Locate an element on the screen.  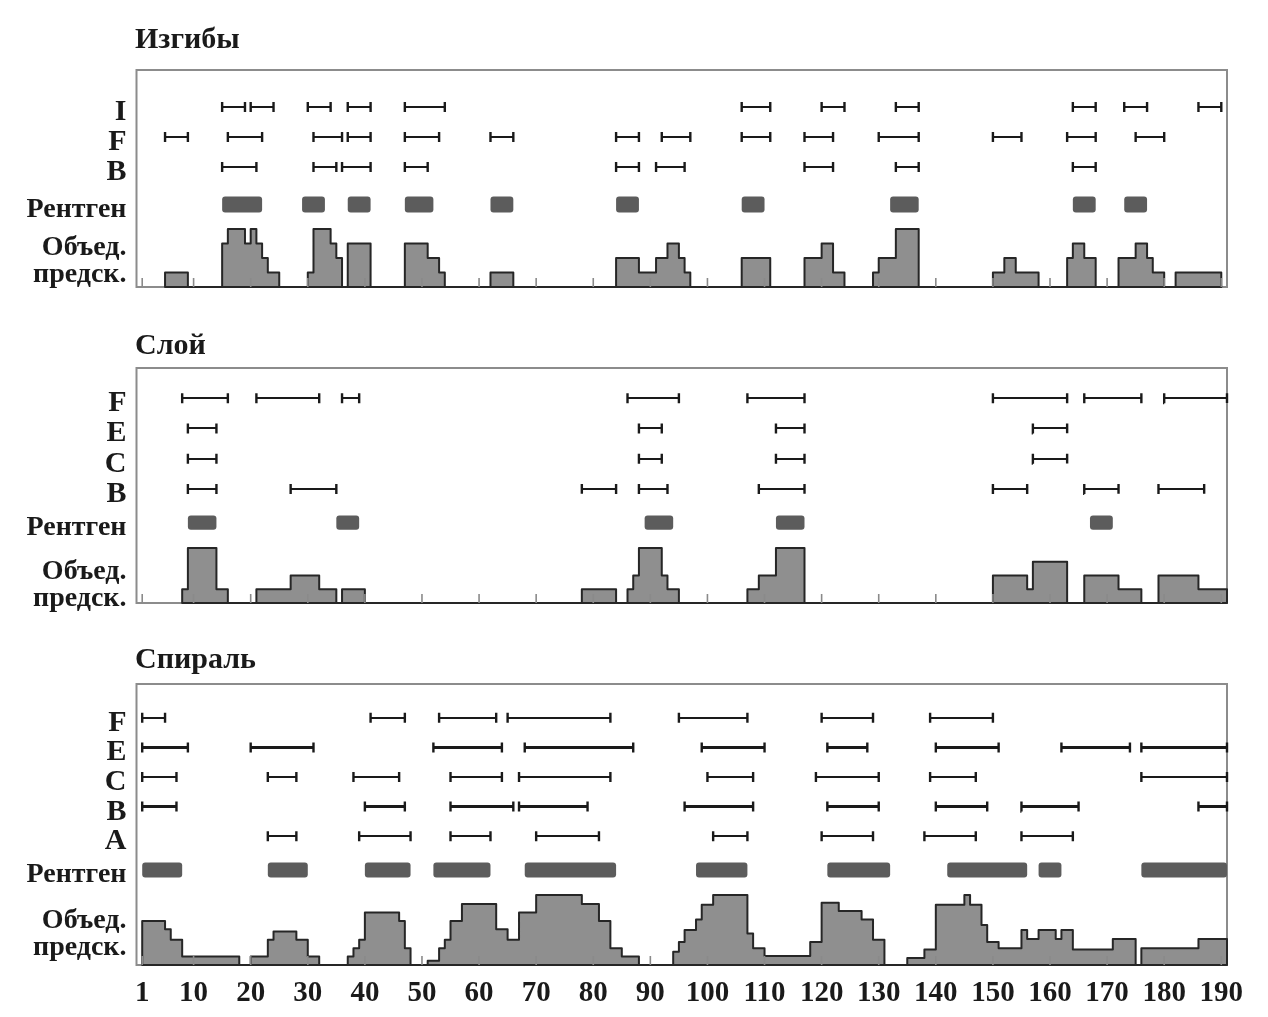
x-tick-label: 170 is located at coordinates (1107, 991).